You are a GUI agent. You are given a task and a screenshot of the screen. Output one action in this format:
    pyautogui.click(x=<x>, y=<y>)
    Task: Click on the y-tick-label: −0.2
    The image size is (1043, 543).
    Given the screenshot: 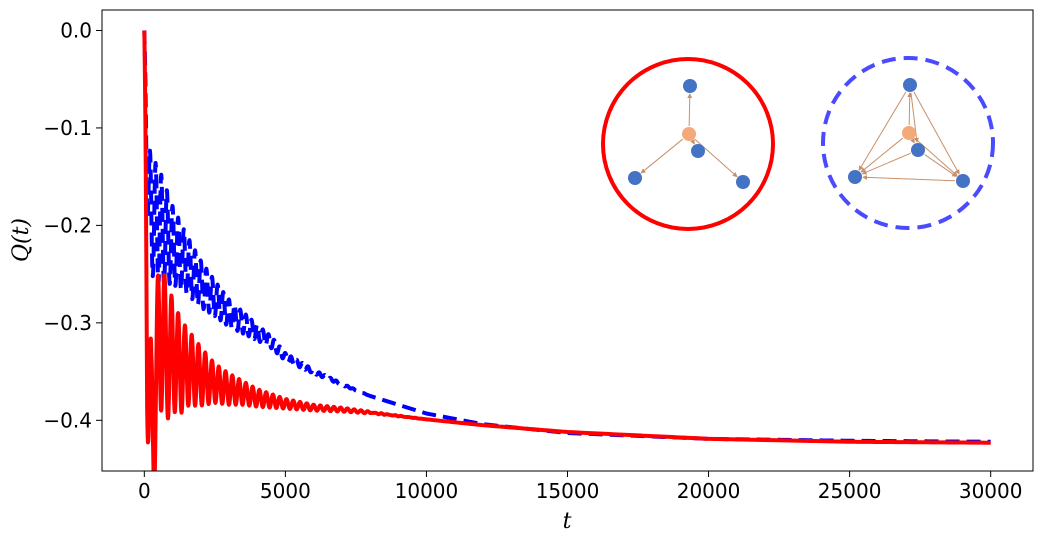 What is the action you would take?
    pyautogui.click(x=67, y=225)
    